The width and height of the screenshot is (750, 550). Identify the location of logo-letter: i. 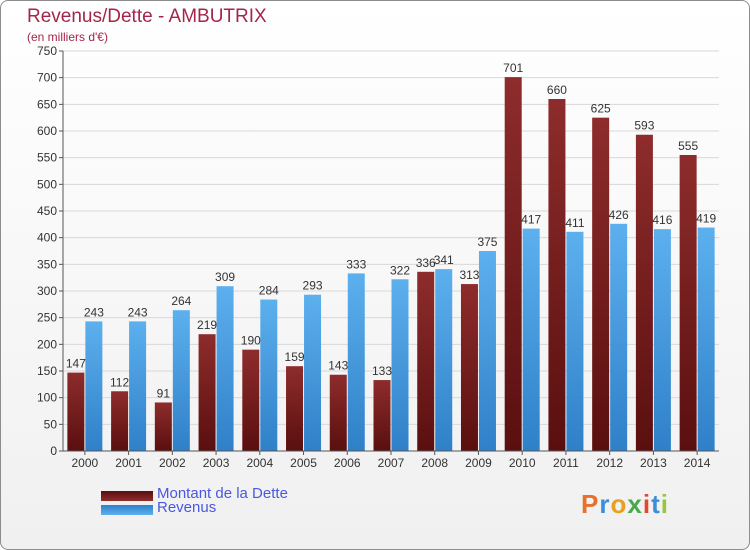
(647, 504).